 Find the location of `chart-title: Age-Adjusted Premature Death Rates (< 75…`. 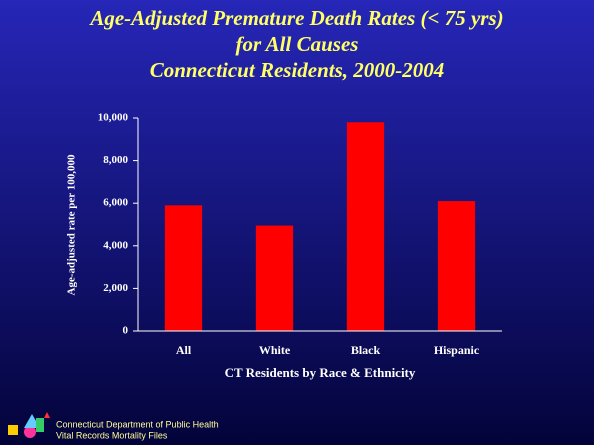

chart-title: Age-Adjusted Premature Death Rates (< 75… is located at coordinates (295, 18).